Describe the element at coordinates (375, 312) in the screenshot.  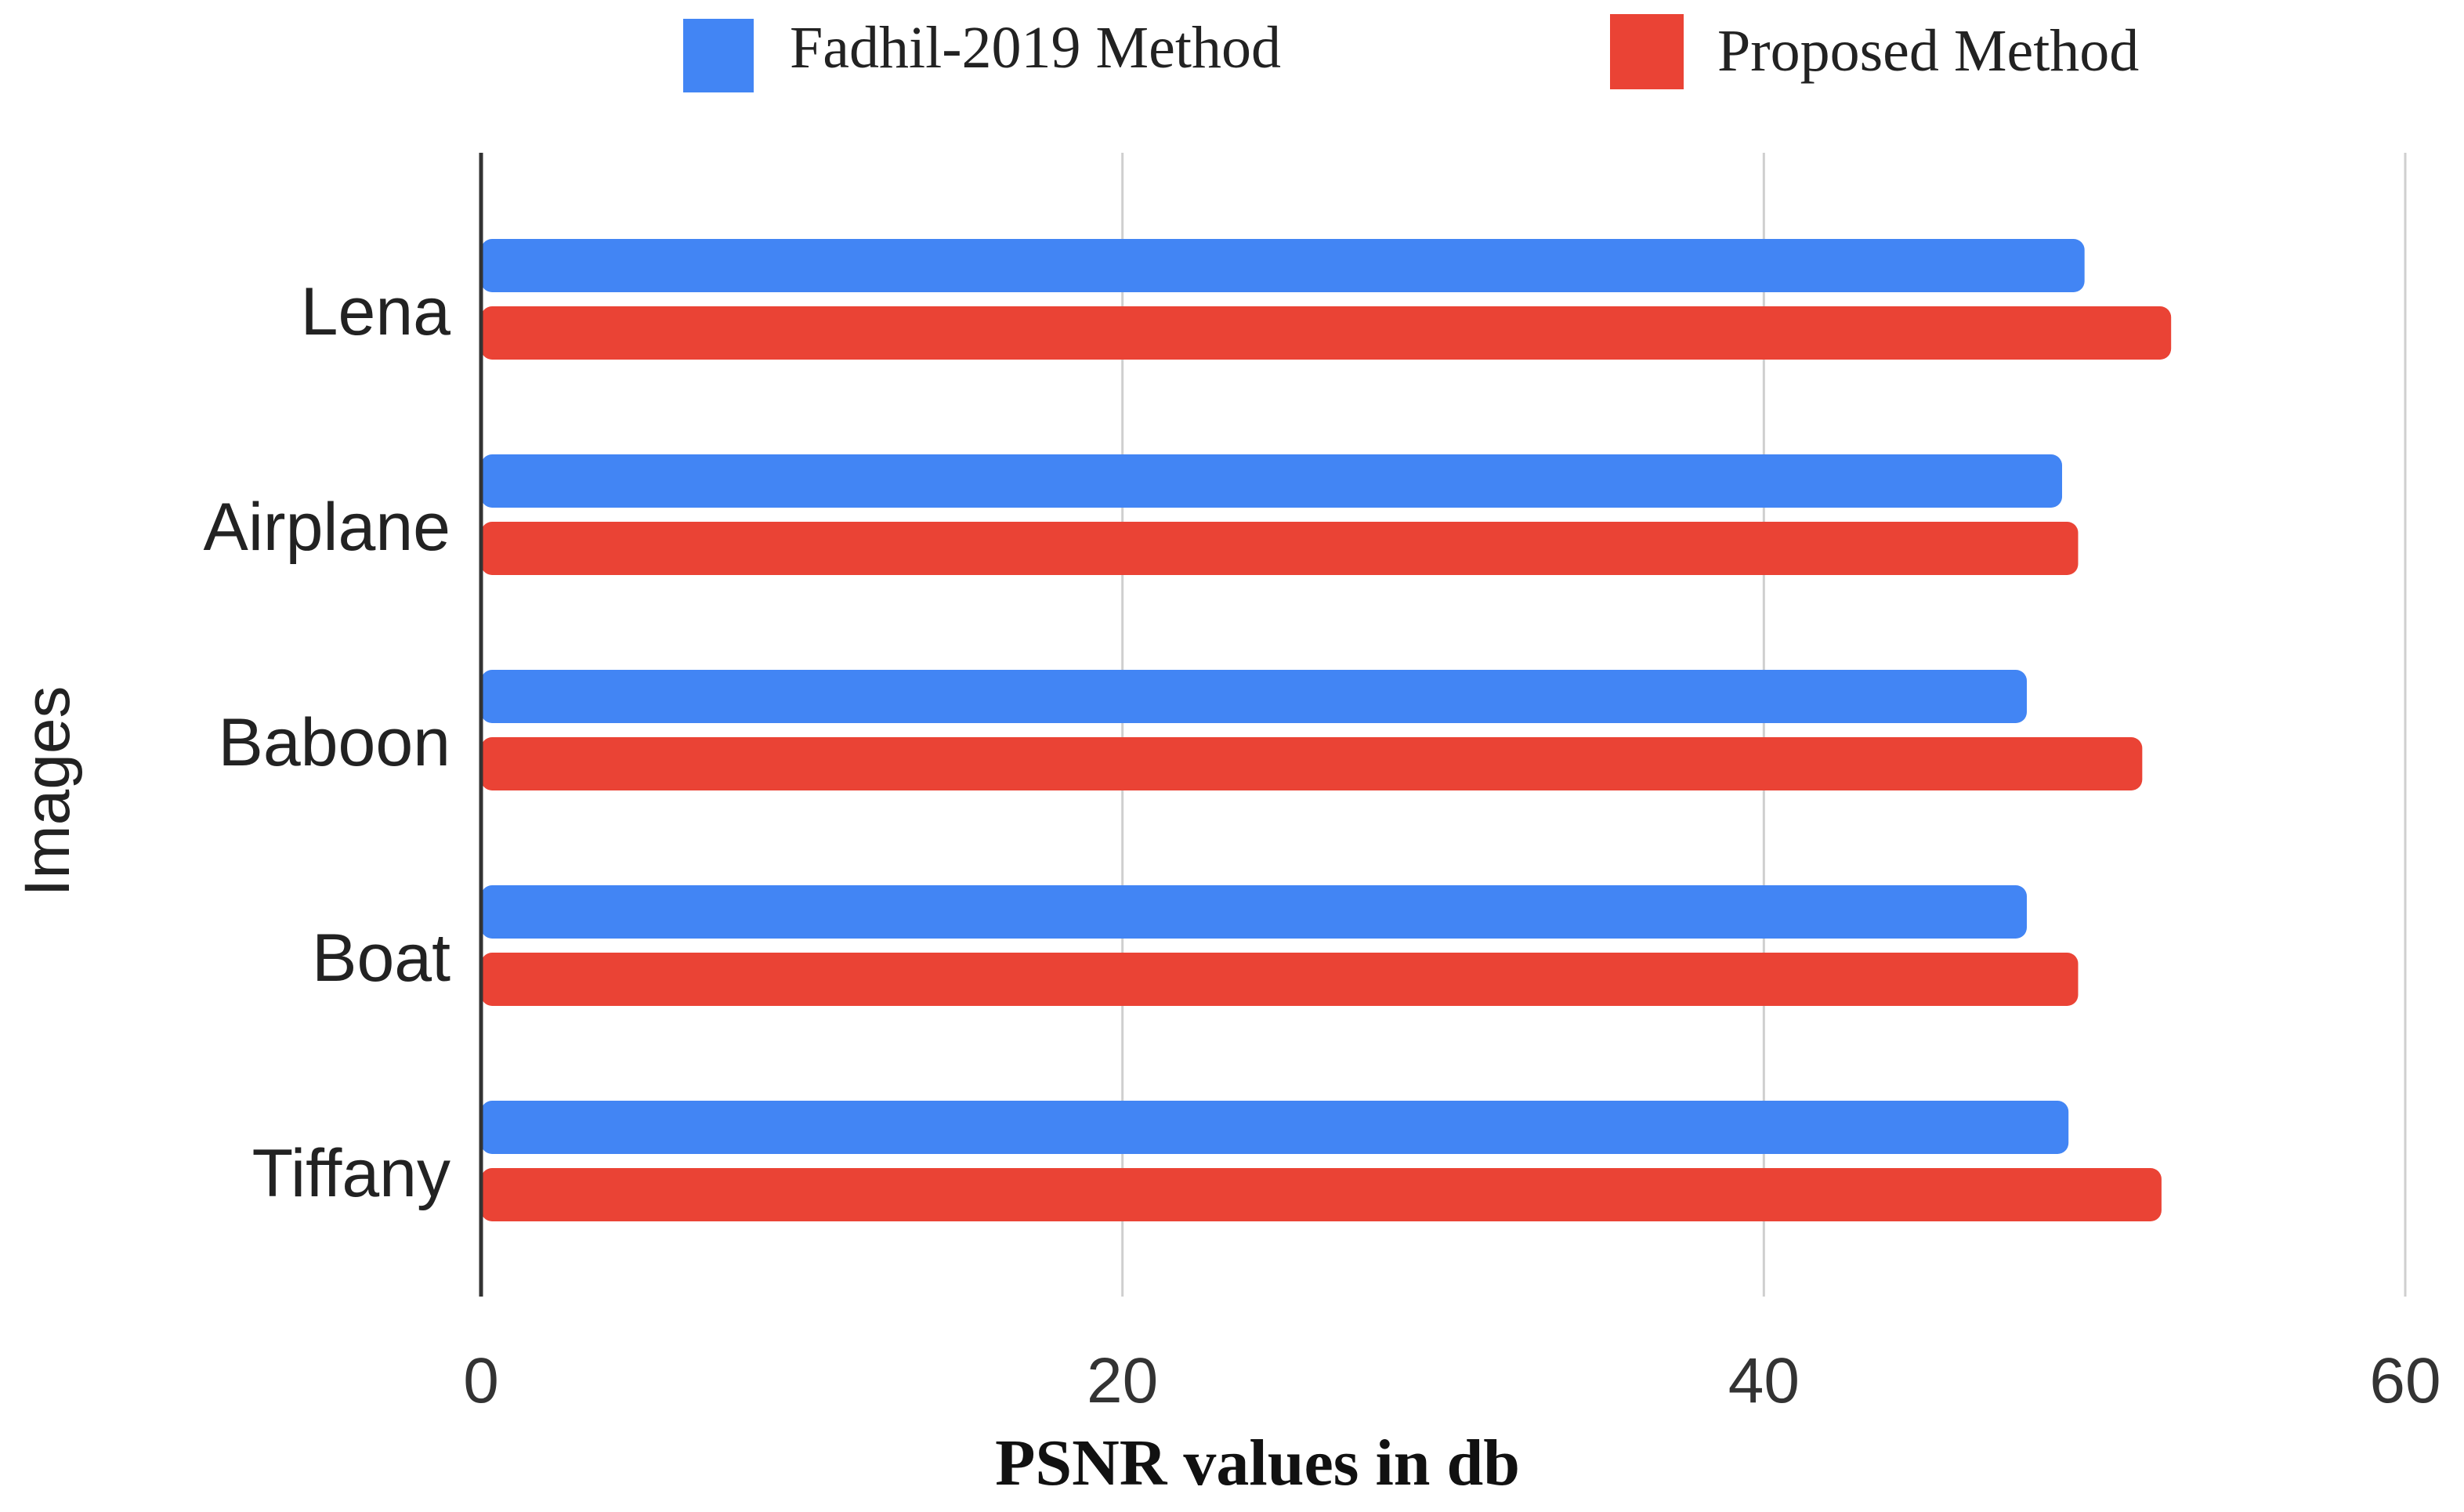
I see `category-label-lena: Lena` at that location.